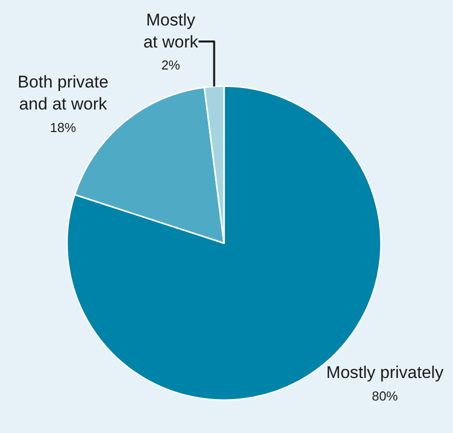  Describe the element at coordinates (63, 127) in the screenshot. I see `data-label: 18%` at that location.